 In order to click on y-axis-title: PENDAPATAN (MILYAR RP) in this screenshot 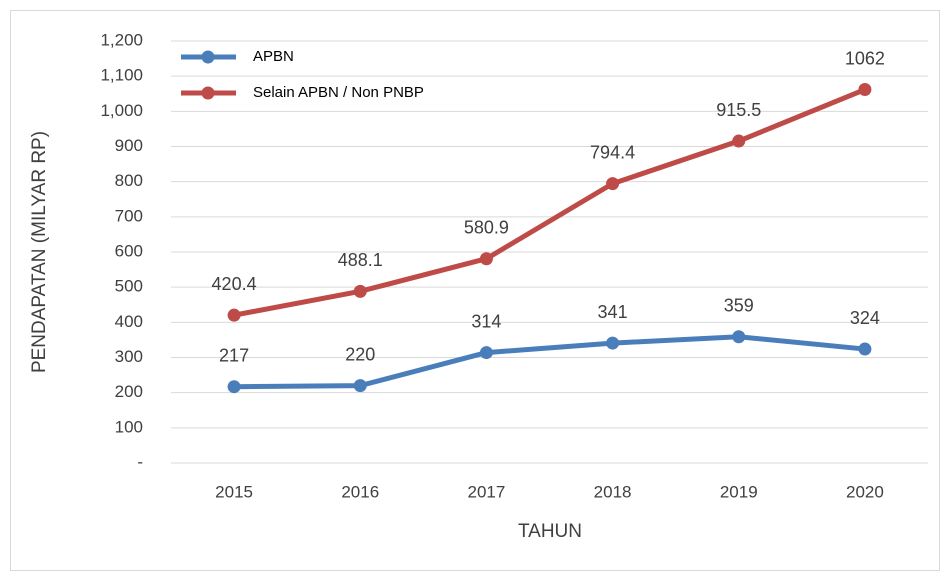, I will do `click(39, 252)`.